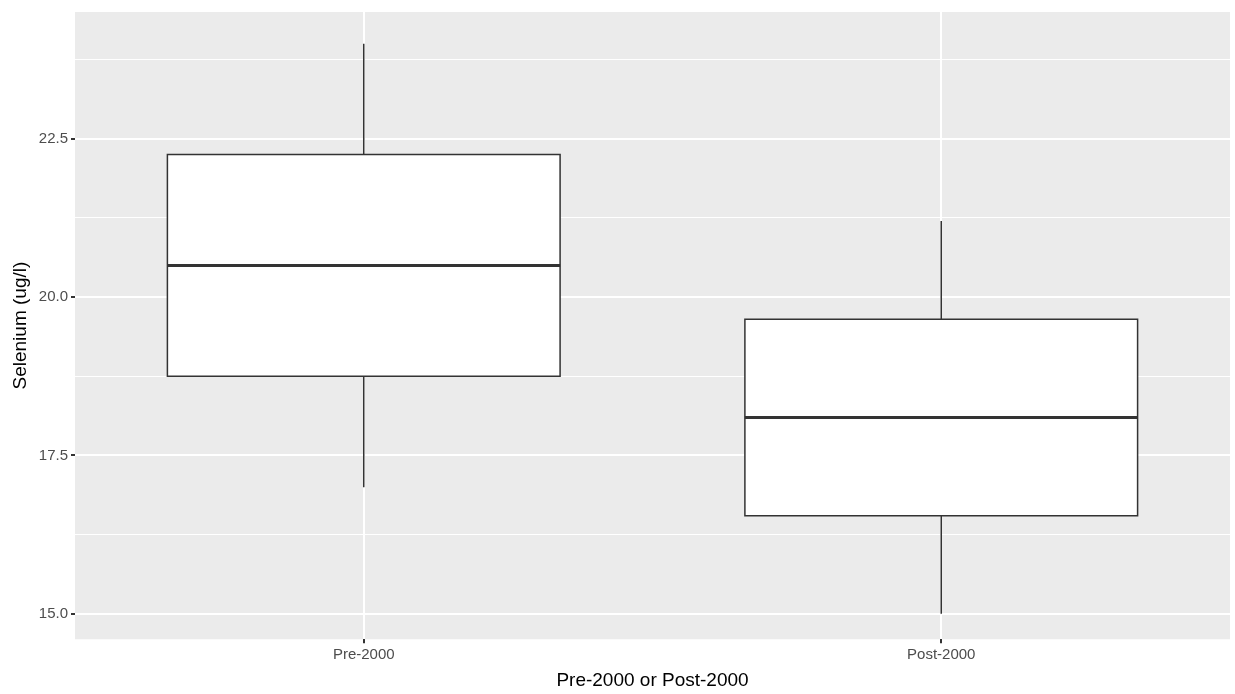 This screenshot has width=1235, height=694. What do you see at coordinates (941, 654) in the screenshot?
I see `x-tick-label: Post-2000` at bounding box center [941, 654].